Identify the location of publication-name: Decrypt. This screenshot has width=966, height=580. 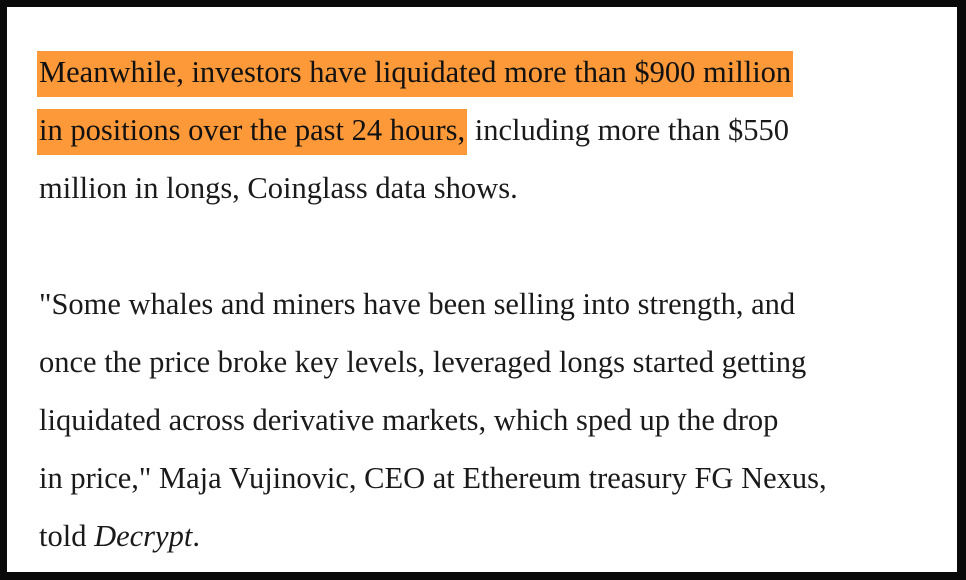
(143, 536).